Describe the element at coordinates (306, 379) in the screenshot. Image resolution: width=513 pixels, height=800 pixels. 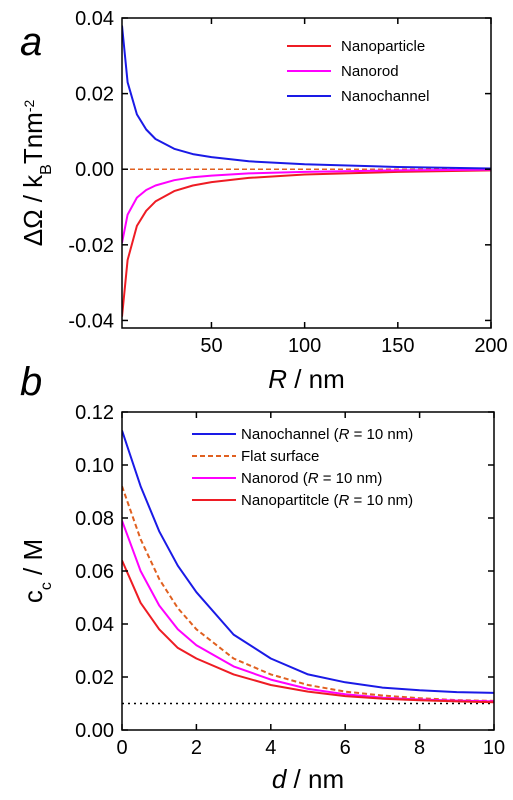
I see `x-axis-title: R / nm` at that location.